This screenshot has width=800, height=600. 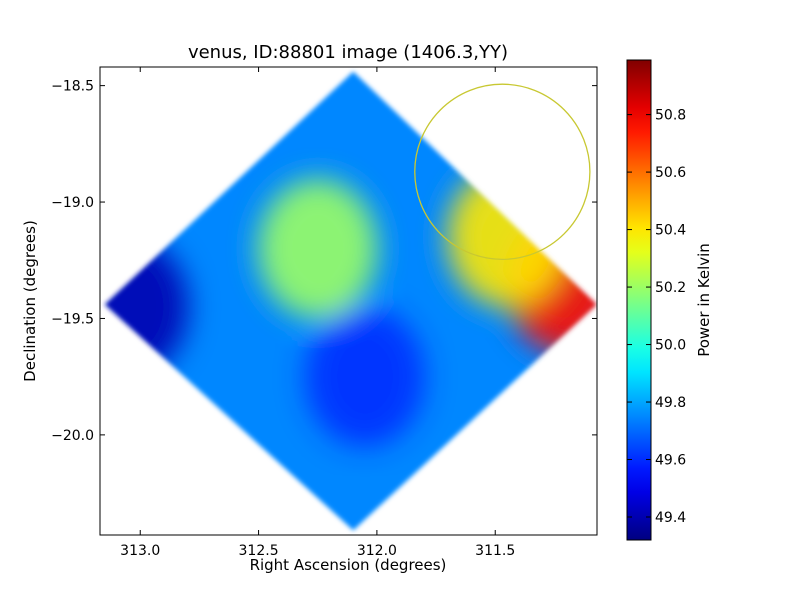 What do you see at coordinates (670, 346) in the screenshot?
I see `colorbar-tick-label: 50.0` at bounding box center [670, 346].